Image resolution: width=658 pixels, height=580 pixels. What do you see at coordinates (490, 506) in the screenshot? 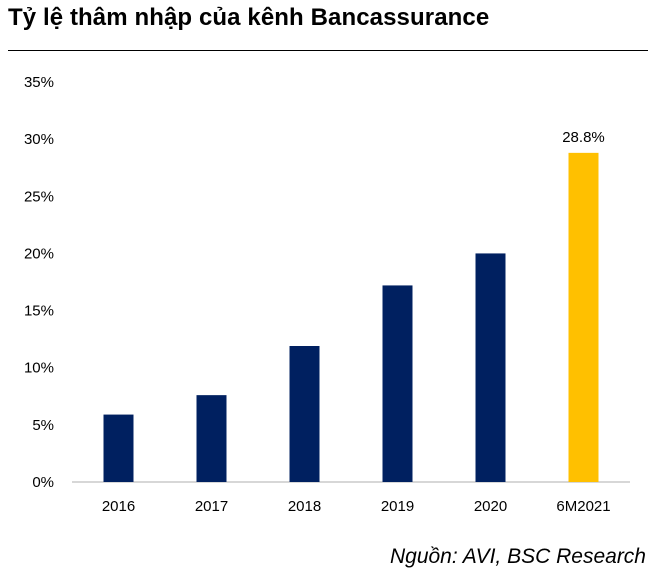
I see `x-tick-label: 2020` at bounding box center [490, 506].